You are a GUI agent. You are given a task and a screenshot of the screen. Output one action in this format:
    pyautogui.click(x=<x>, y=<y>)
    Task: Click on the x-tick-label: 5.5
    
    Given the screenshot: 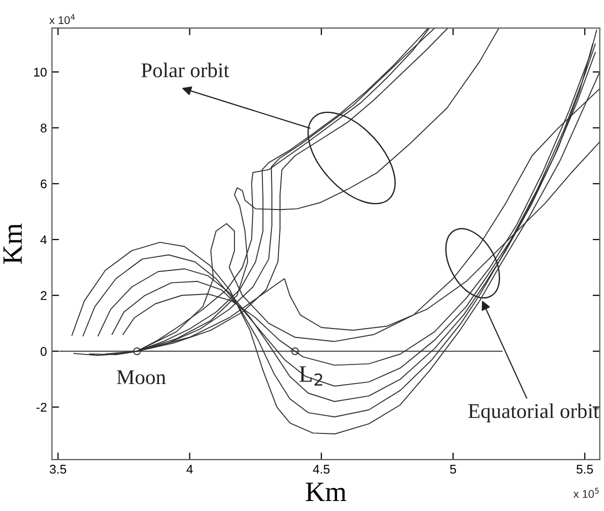 What is the action you would take?
    pyautogui.click(x=584, y=469)
    